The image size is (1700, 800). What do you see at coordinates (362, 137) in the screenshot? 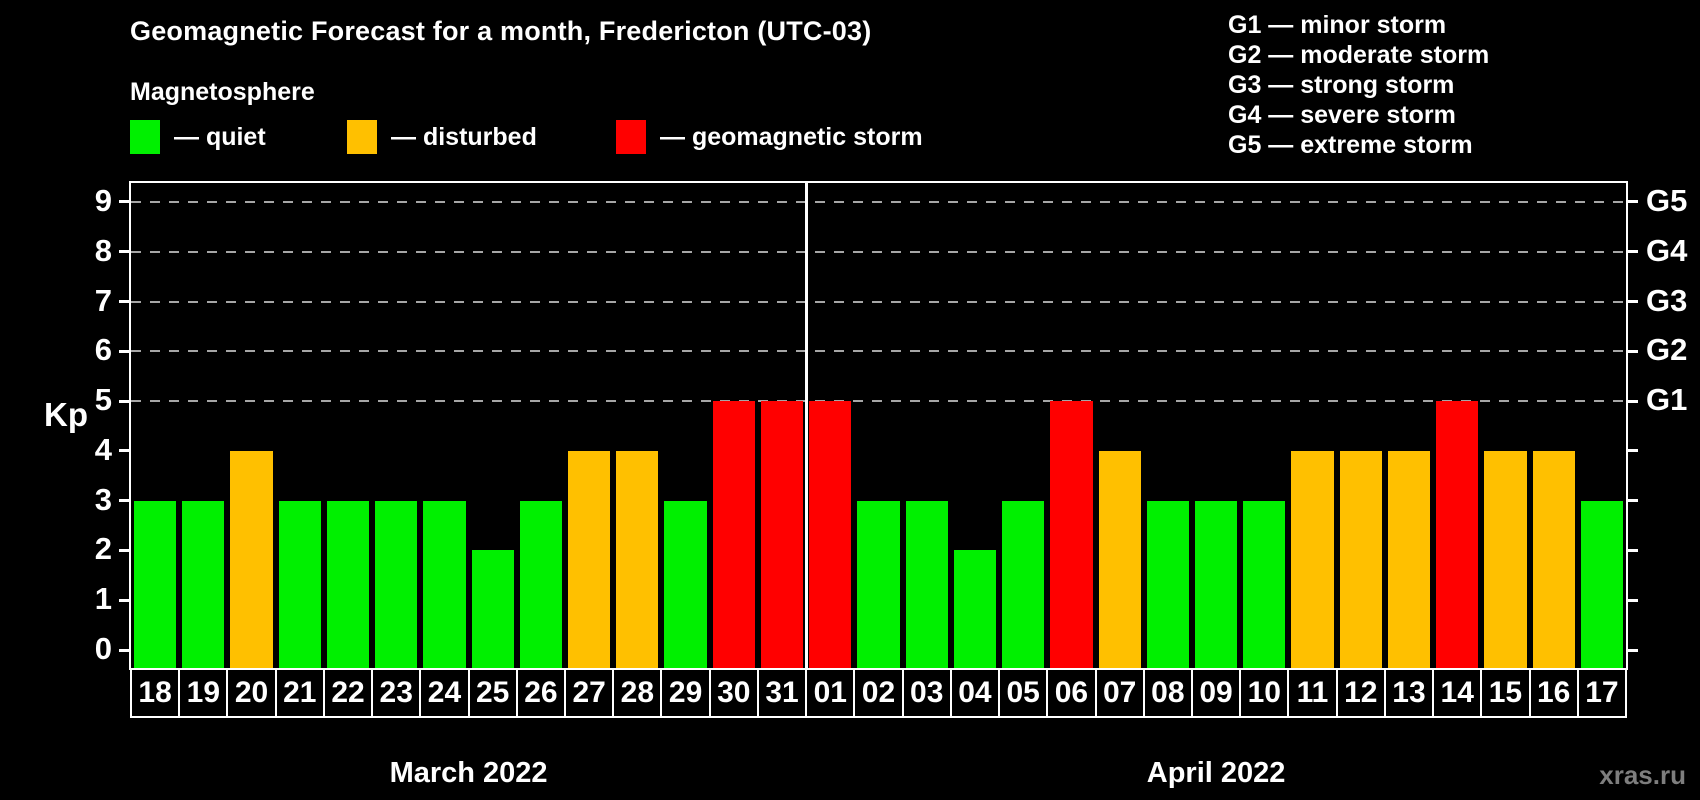
I see `disturbed-color-swatch` at bounding box center [362, 137].